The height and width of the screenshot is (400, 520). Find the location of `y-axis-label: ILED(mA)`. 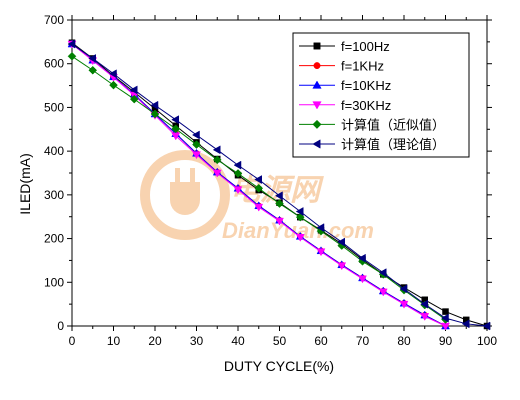

y-axis-label: ILED(mA) is located at coordinates (25, 183).